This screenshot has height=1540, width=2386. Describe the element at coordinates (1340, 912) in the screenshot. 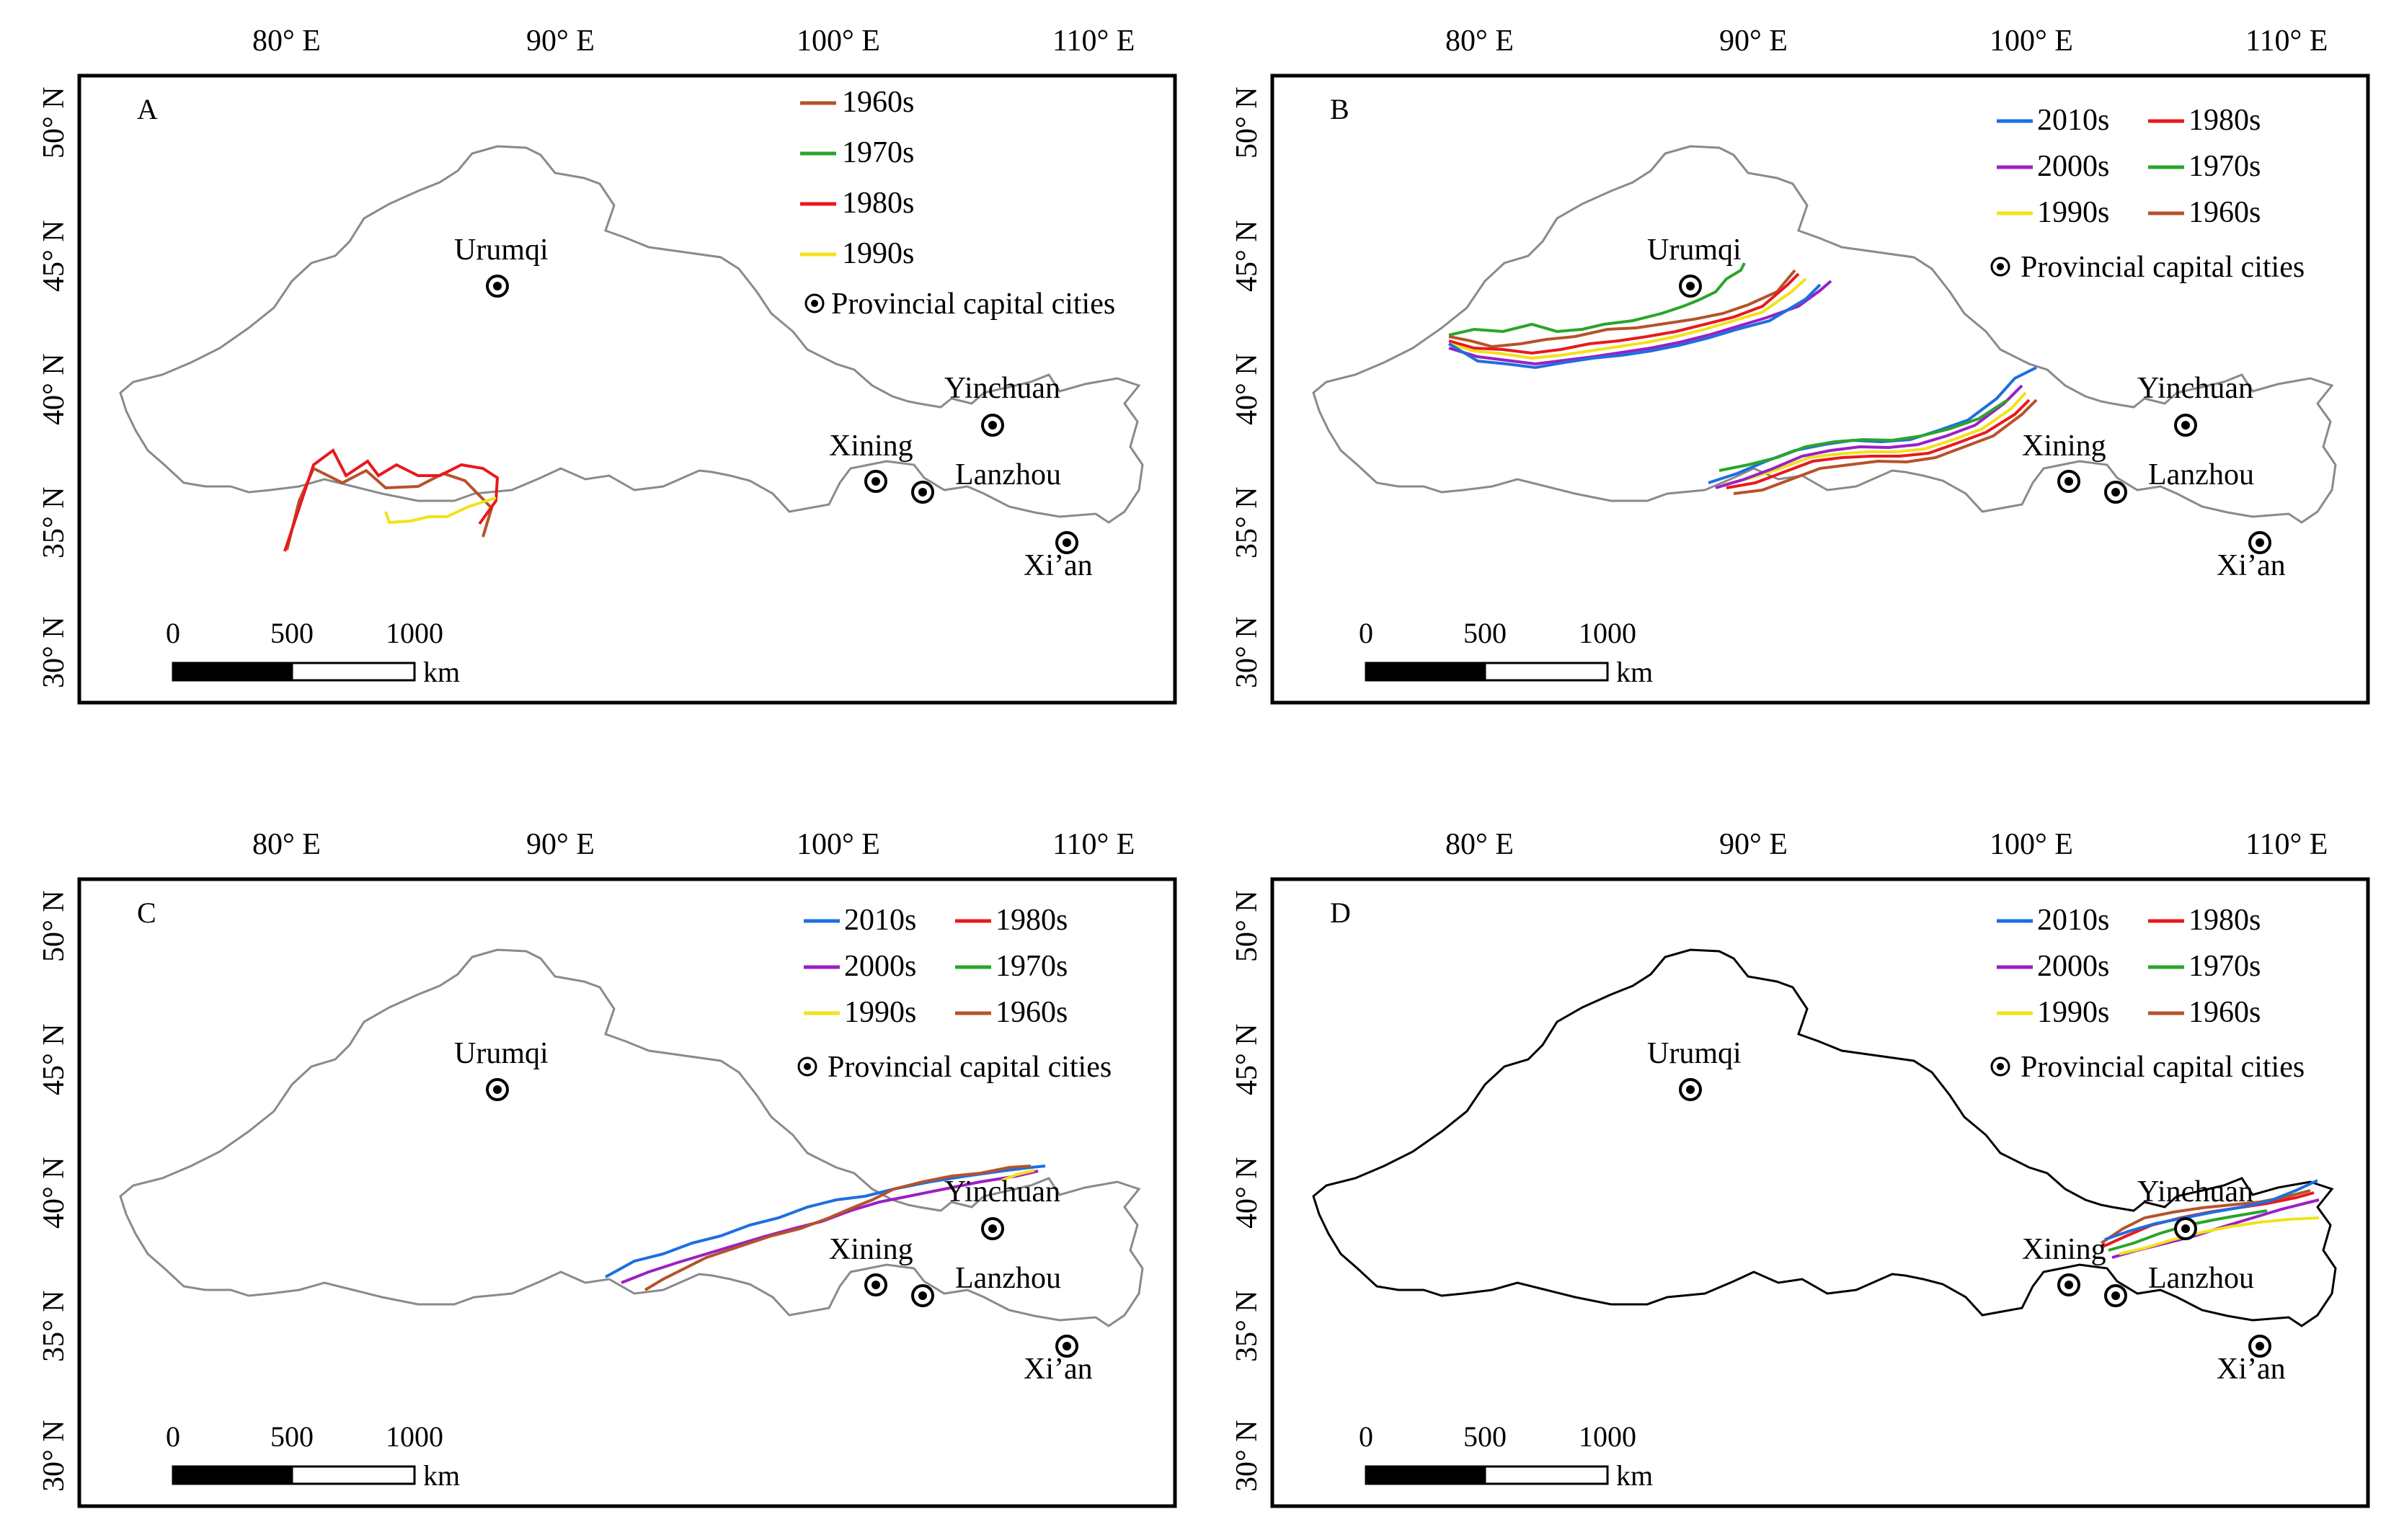

I see `panel-letter: D` at that location.